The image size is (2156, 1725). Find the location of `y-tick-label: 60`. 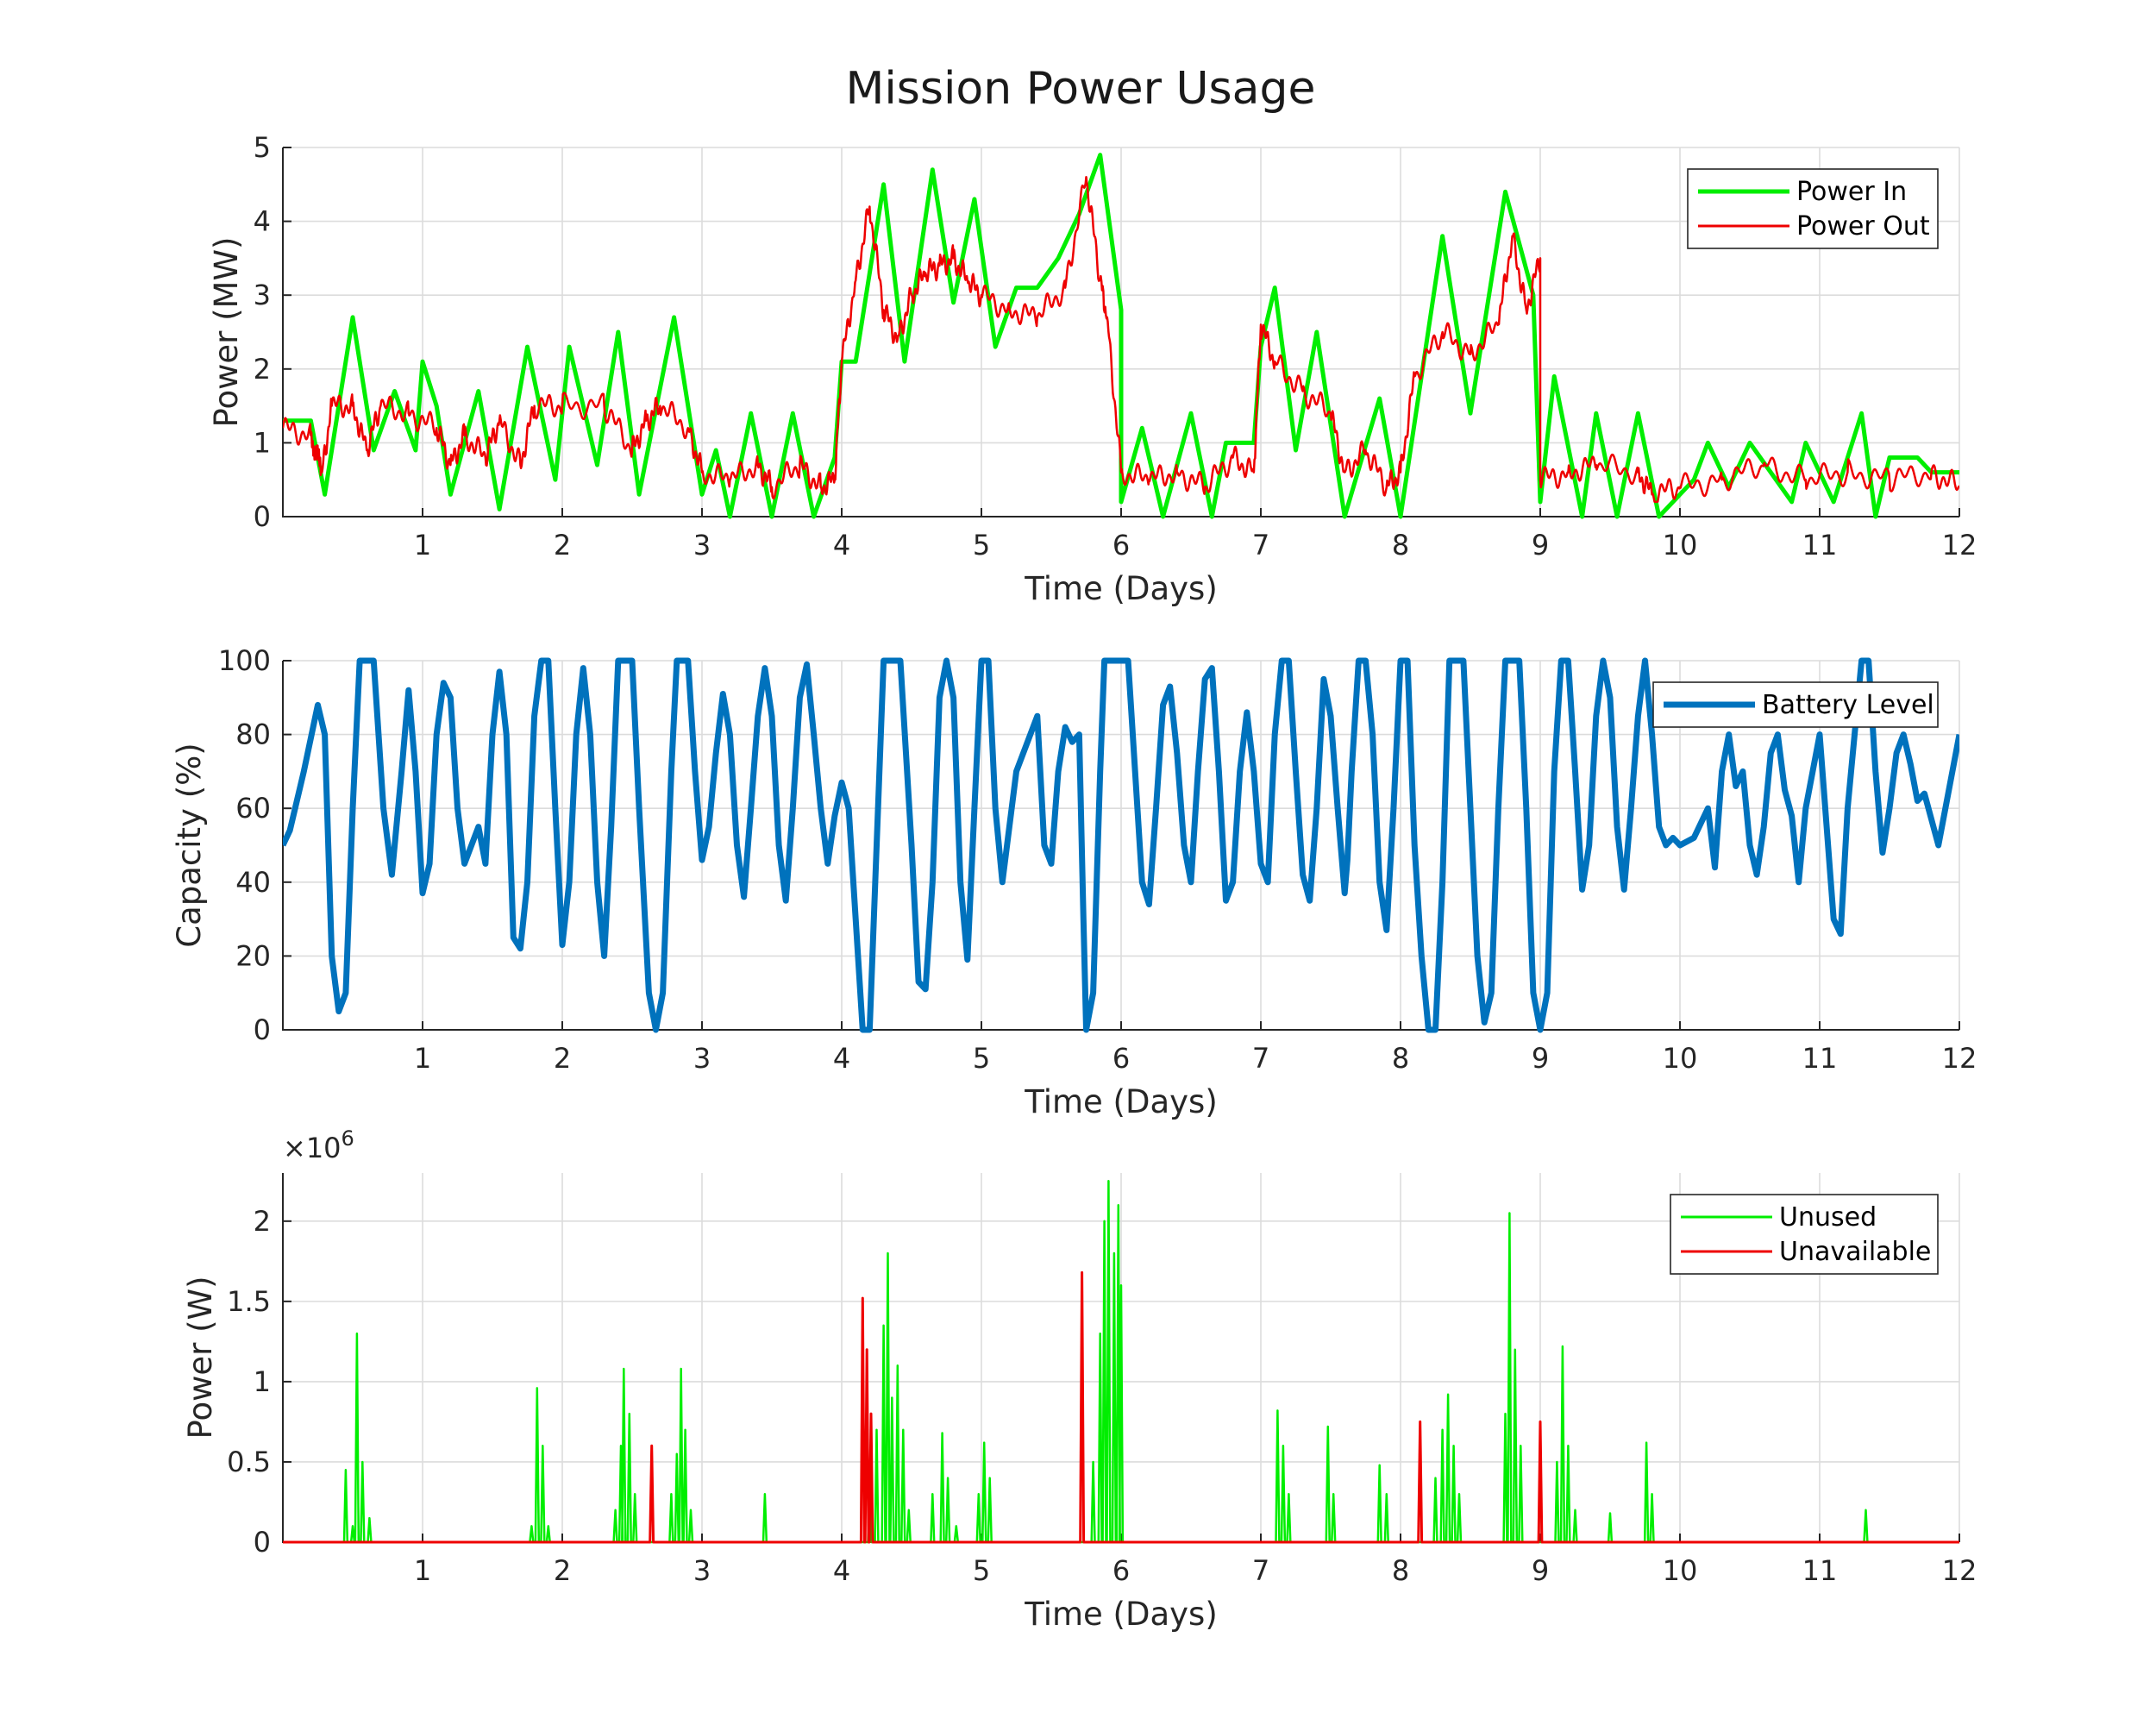

y-tick-label: 60 is located at coordinates (253, 809).